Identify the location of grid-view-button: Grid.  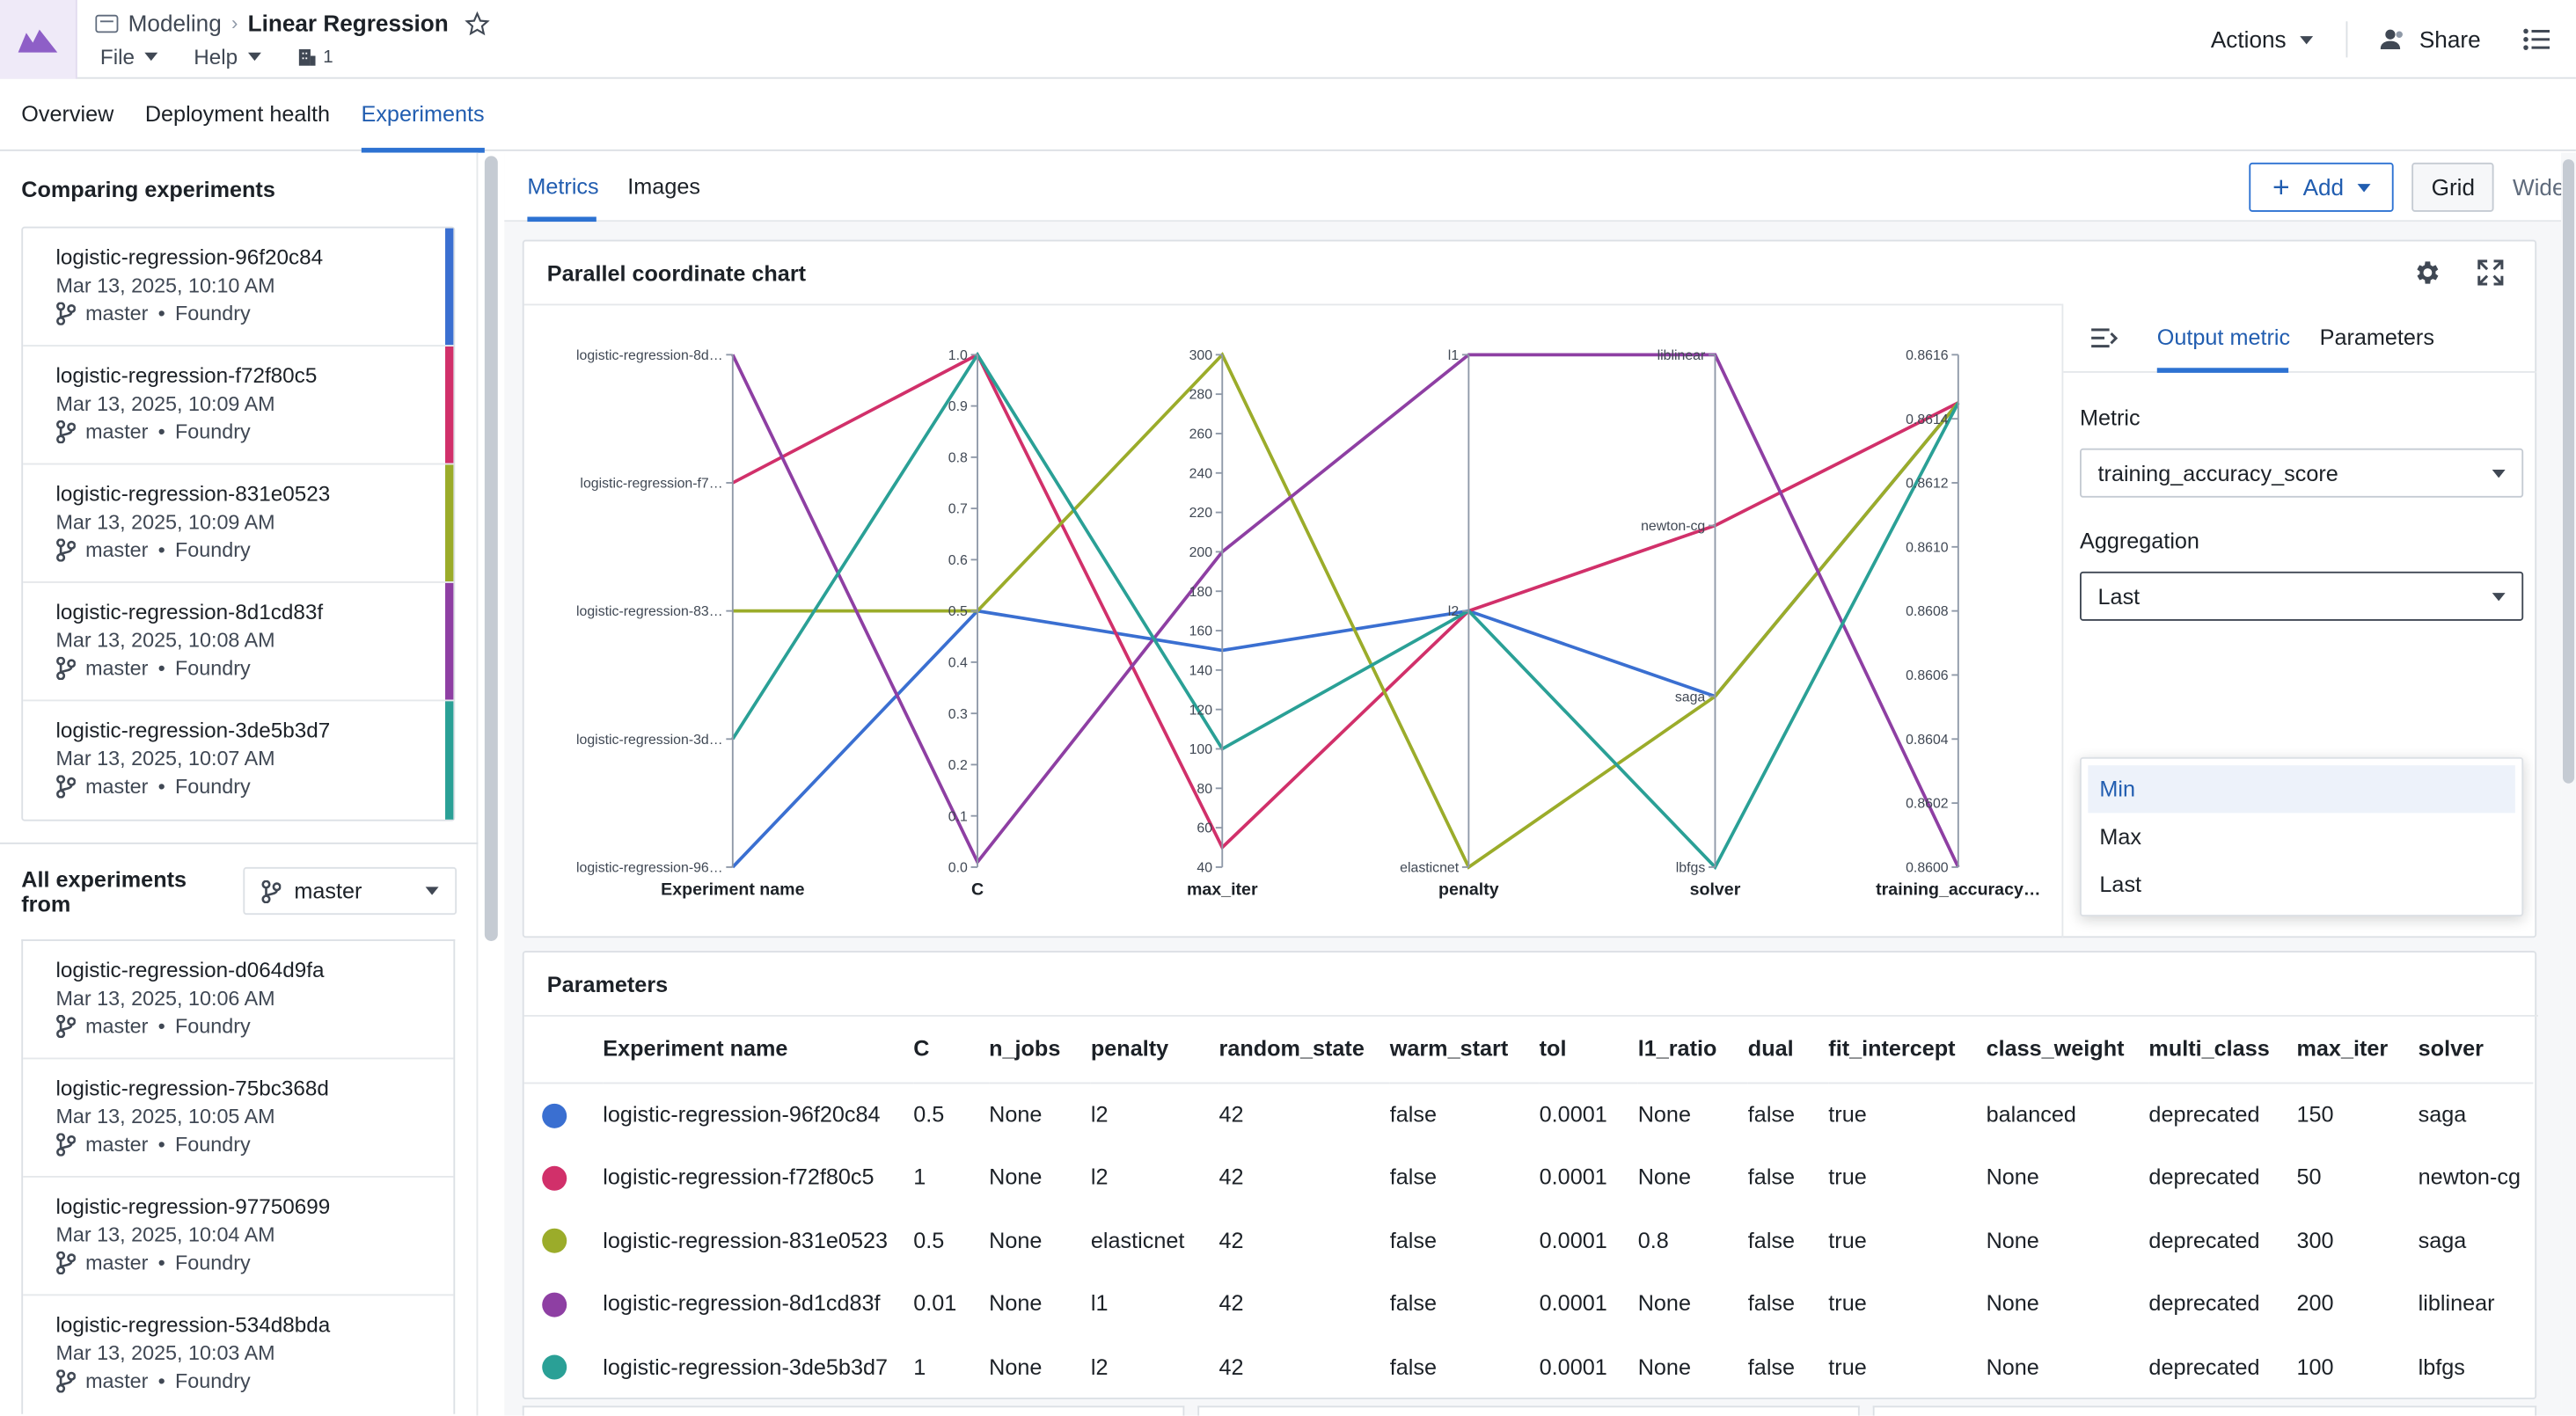
(2453, 187).